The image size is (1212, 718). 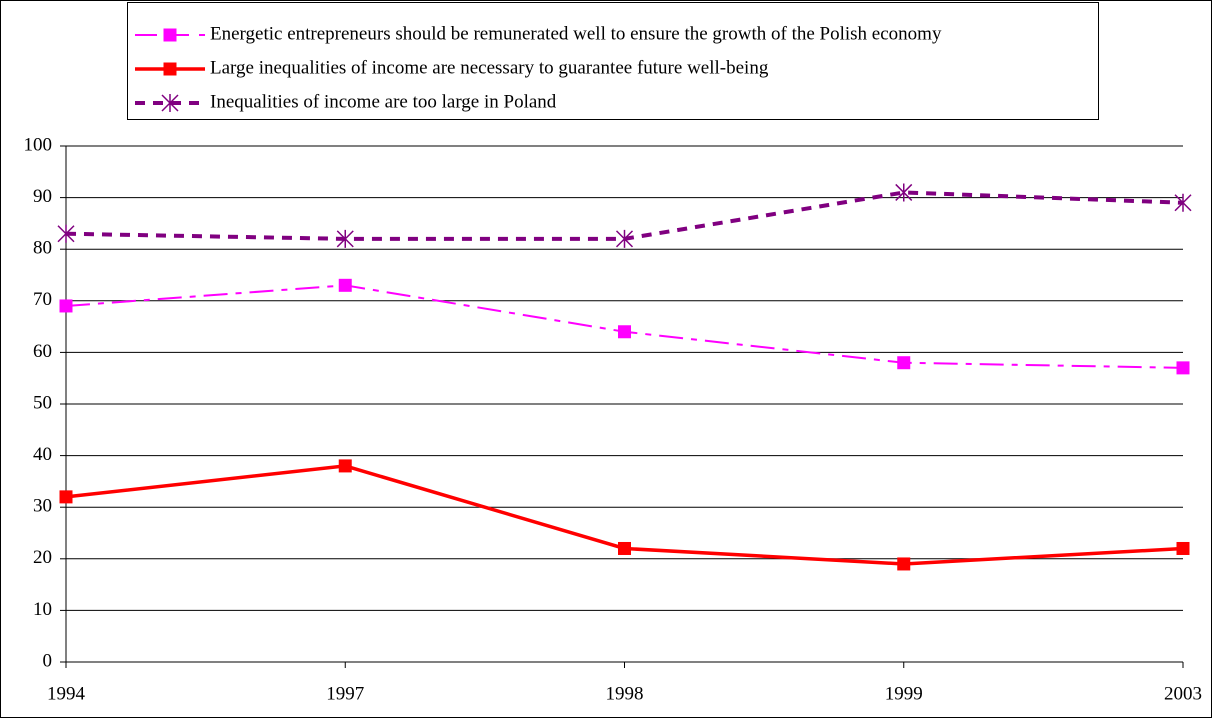 What do you see at coordinates (625, 693) in the screenshot?
I see `x-tick-label: 1998` at bounding box center [625, 693].